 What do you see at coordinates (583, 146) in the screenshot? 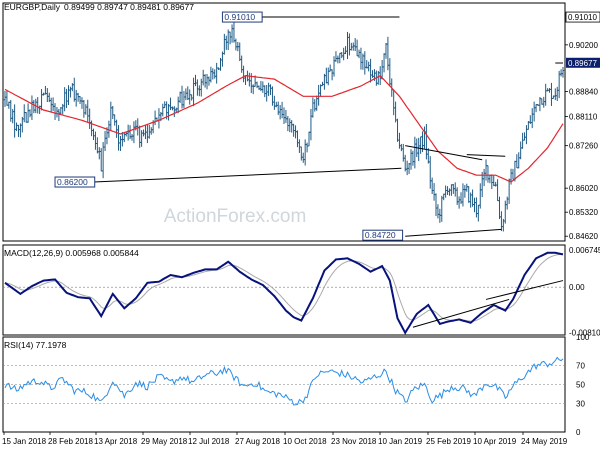
I see `price-y-tick: 0.87260` at bounding box center [583, 146].